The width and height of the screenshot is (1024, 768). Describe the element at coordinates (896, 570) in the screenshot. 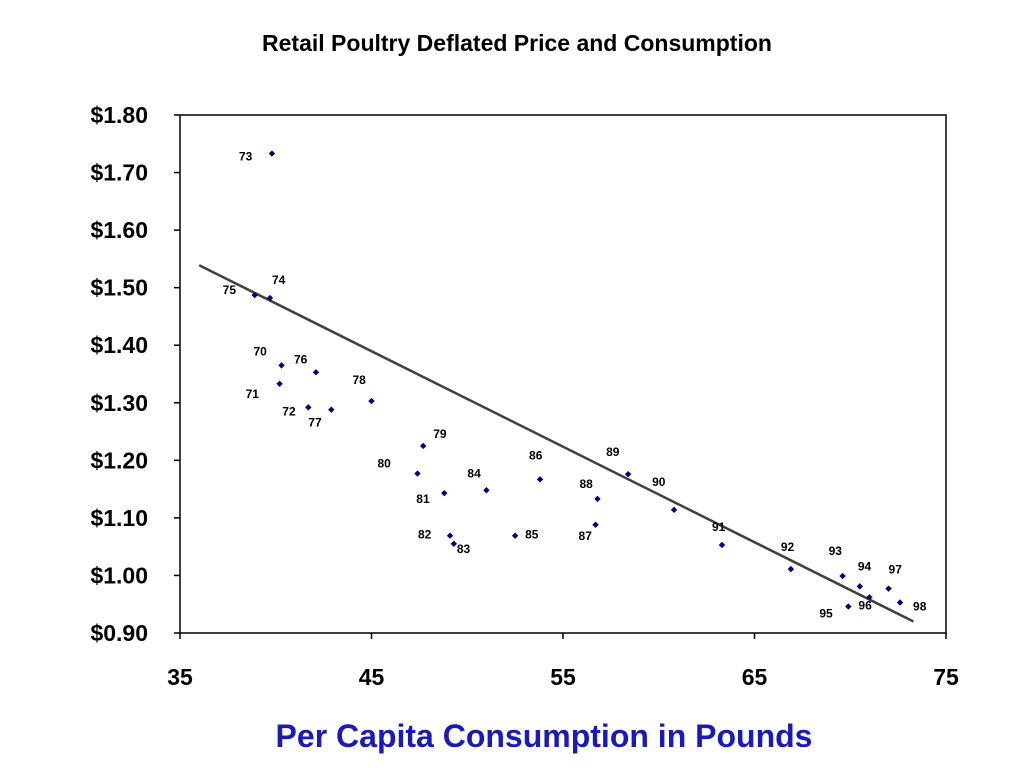

I see `data-point-label: 97` at that location.